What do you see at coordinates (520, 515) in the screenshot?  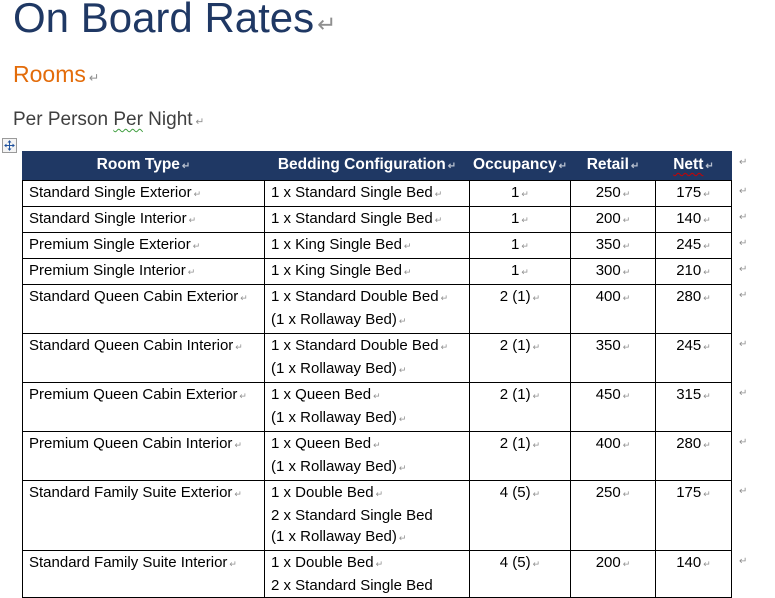 I see `occupancy-cell: 4 (5) ↵` at bounding box center [520, 515].